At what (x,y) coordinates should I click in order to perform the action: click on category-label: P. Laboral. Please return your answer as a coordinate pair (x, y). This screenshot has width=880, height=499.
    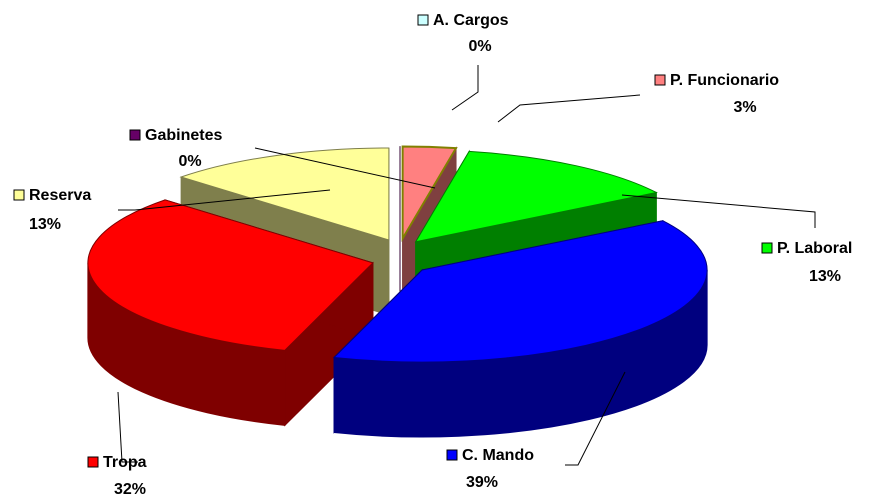
    Looking at the image, I should click on (814, 248).